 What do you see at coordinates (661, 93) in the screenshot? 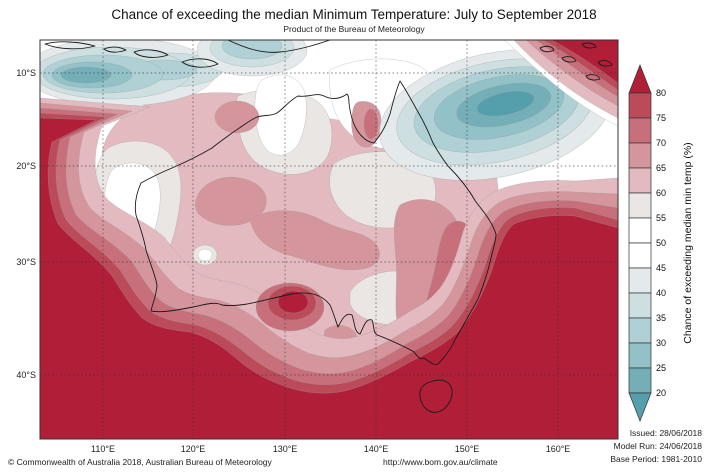
I see `colorbar-tick: 80` at bounding box center [661, 93].